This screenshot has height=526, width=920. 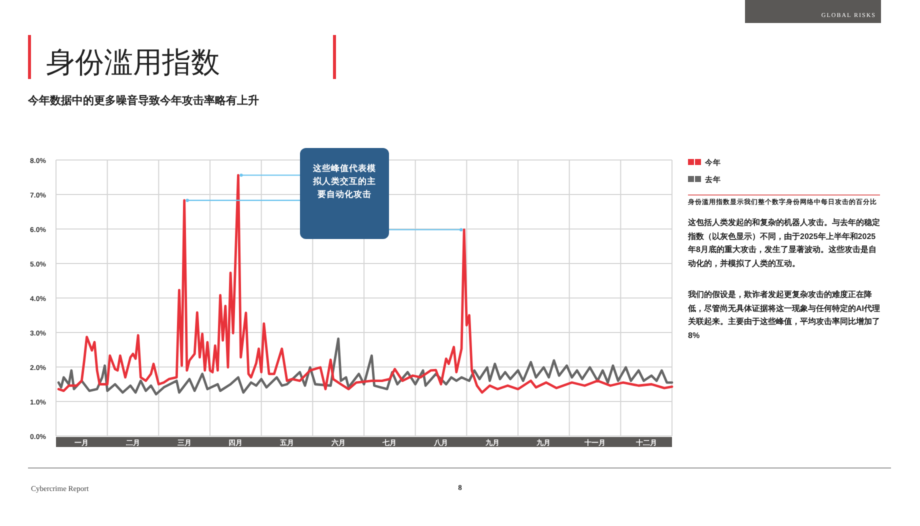 What do you see at coordinates (133, 63) in the screenshot?
I see `chart-title: 身份滥用指数` at bounding box center [133, 63].